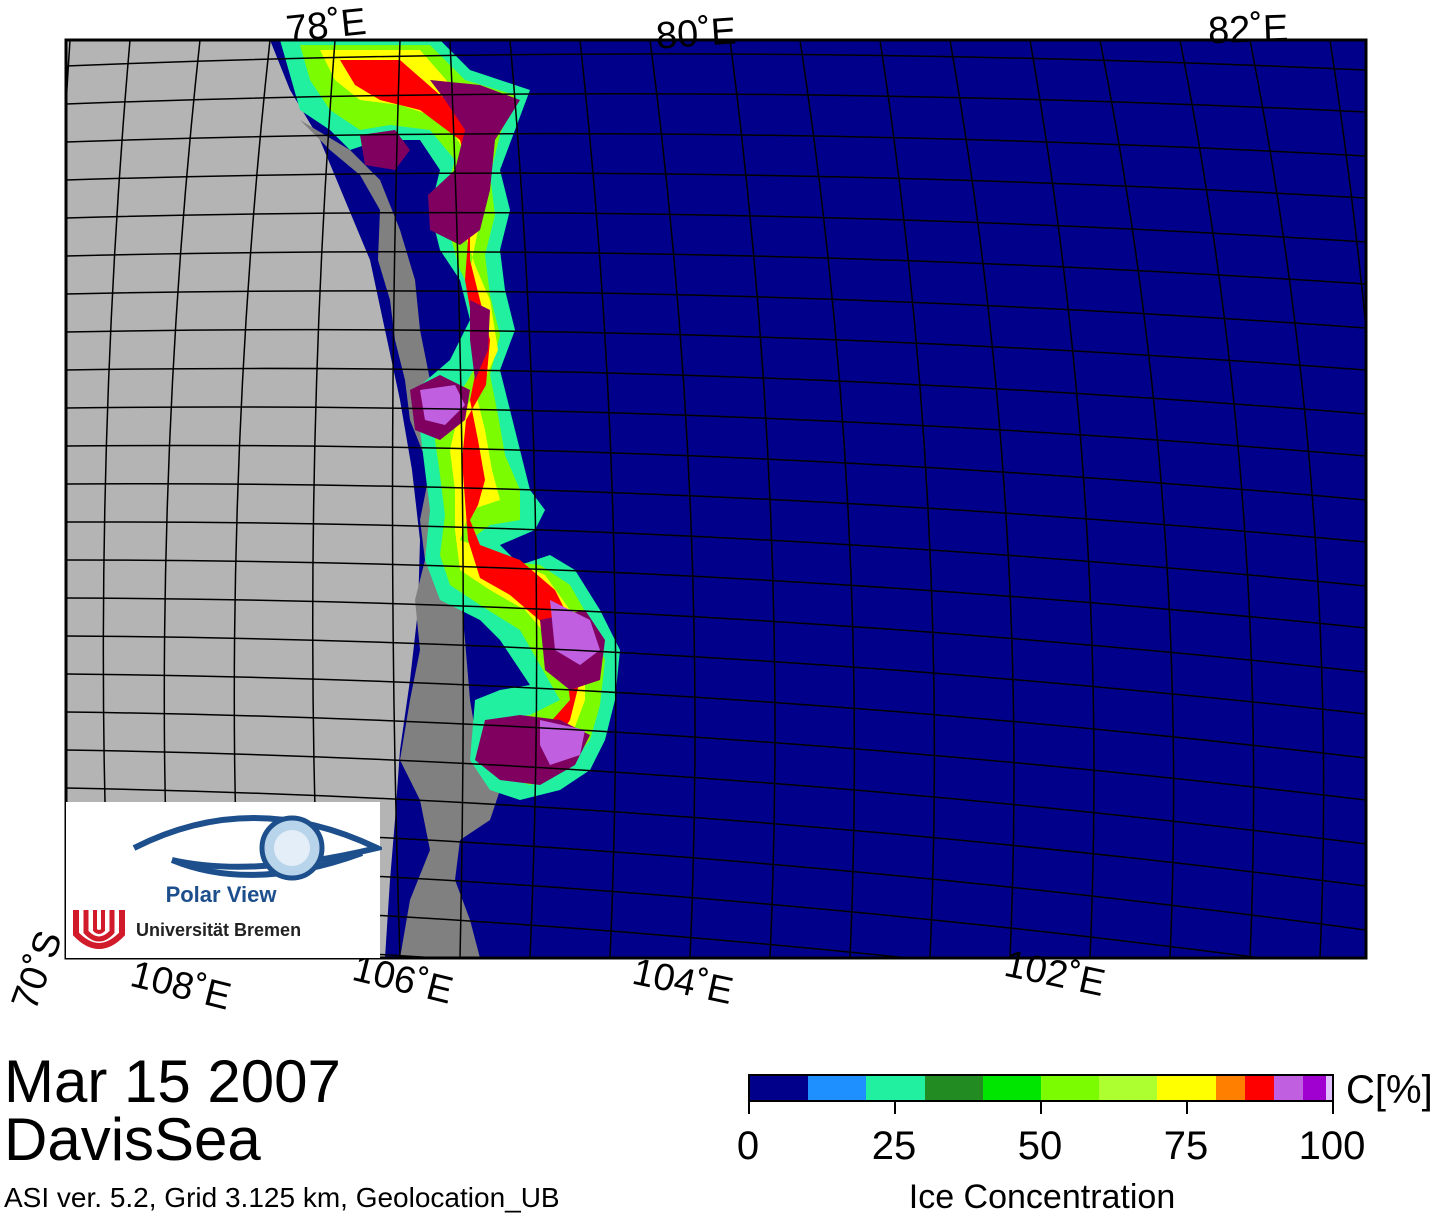 The height and width of the screenshot is (1216, 1441). I want to click on date-label: Mar 15 2007, so click(172, 1081).